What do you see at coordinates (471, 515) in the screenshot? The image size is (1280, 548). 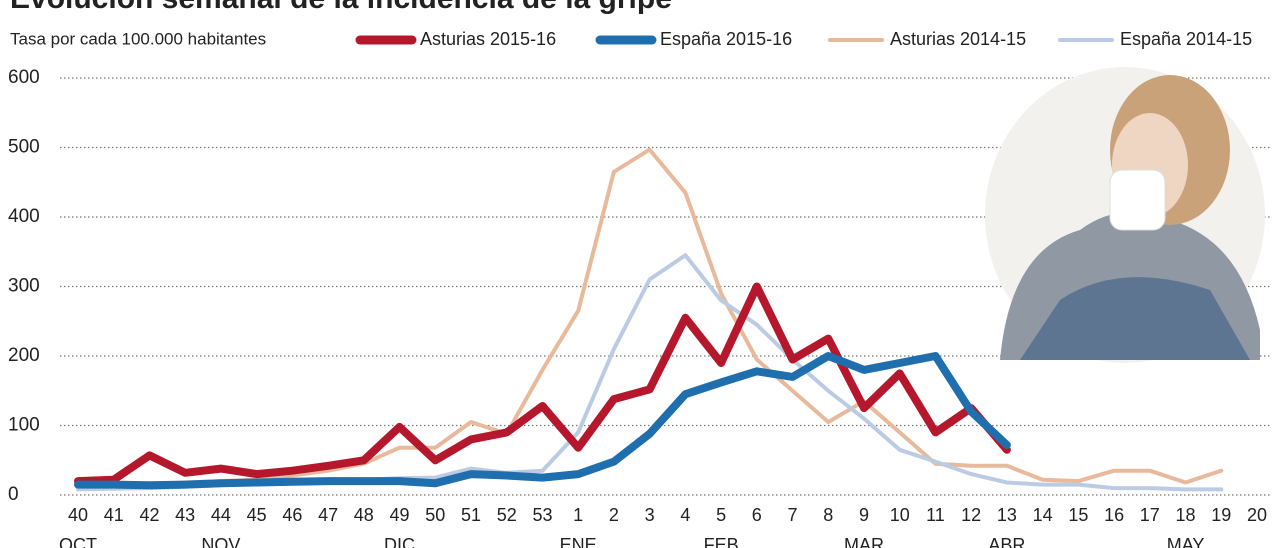 I see `x-tick-label: 51` at bounding box center [471, 515].